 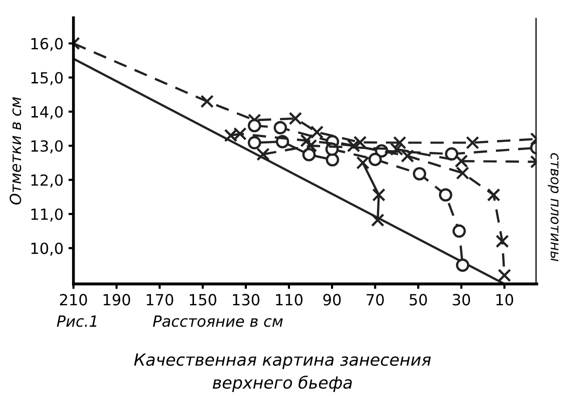 What do you see at coordinates (332, 300) in the screenshot?
I see `x-tick-label: 90` at bounding box center [332, 300].